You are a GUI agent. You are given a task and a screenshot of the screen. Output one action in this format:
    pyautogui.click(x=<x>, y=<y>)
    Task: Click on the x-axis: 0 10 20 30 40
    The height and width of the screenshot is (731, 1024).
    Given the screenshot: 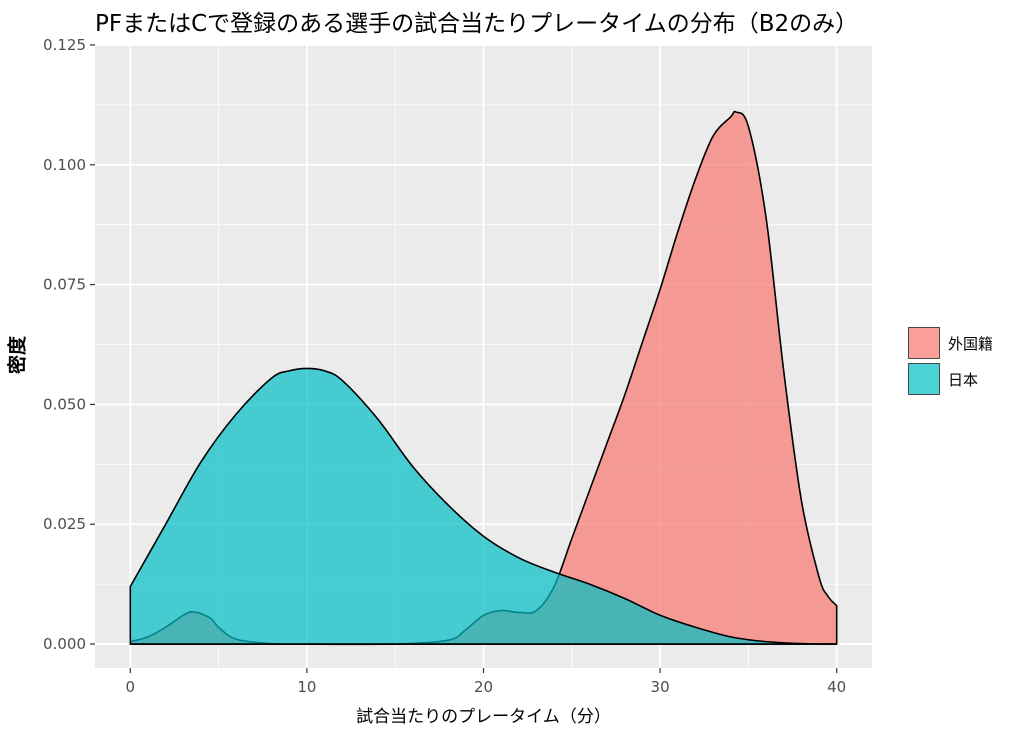 What is the action you would take?
    pyautogui.click(x=486, y=682)
    